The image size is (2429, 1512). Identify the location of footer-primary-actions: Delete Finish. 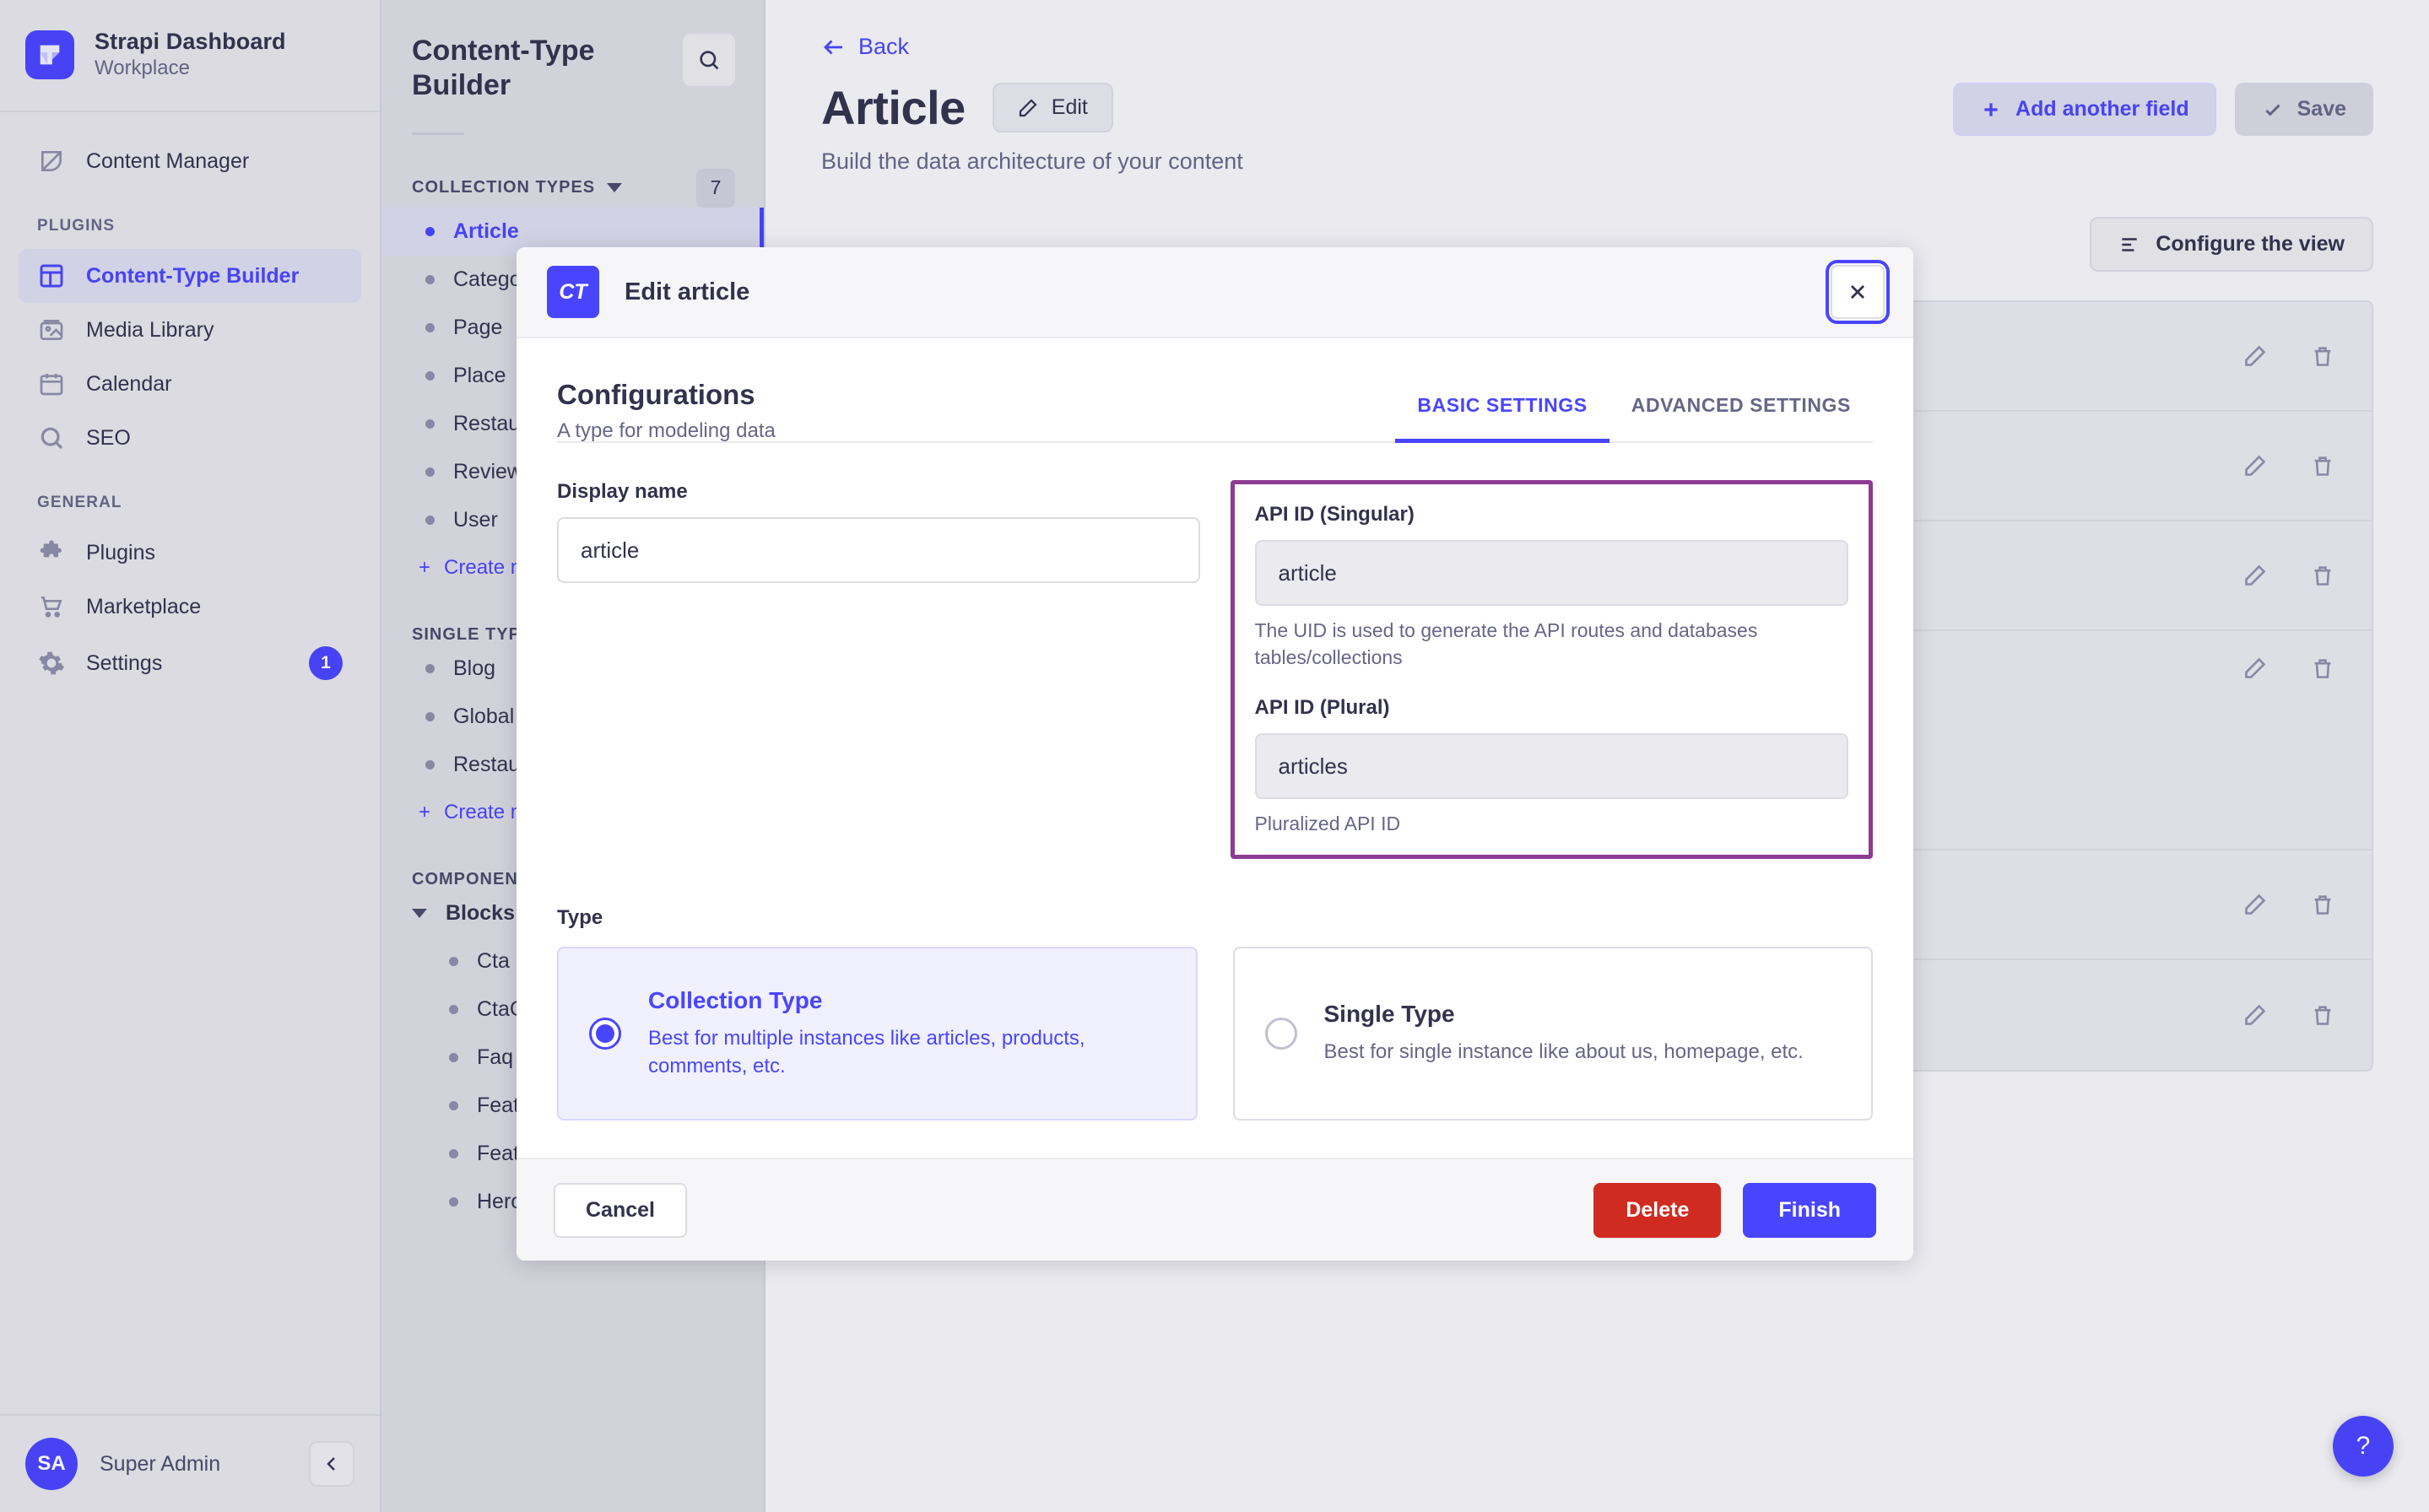
(1734, 1210).